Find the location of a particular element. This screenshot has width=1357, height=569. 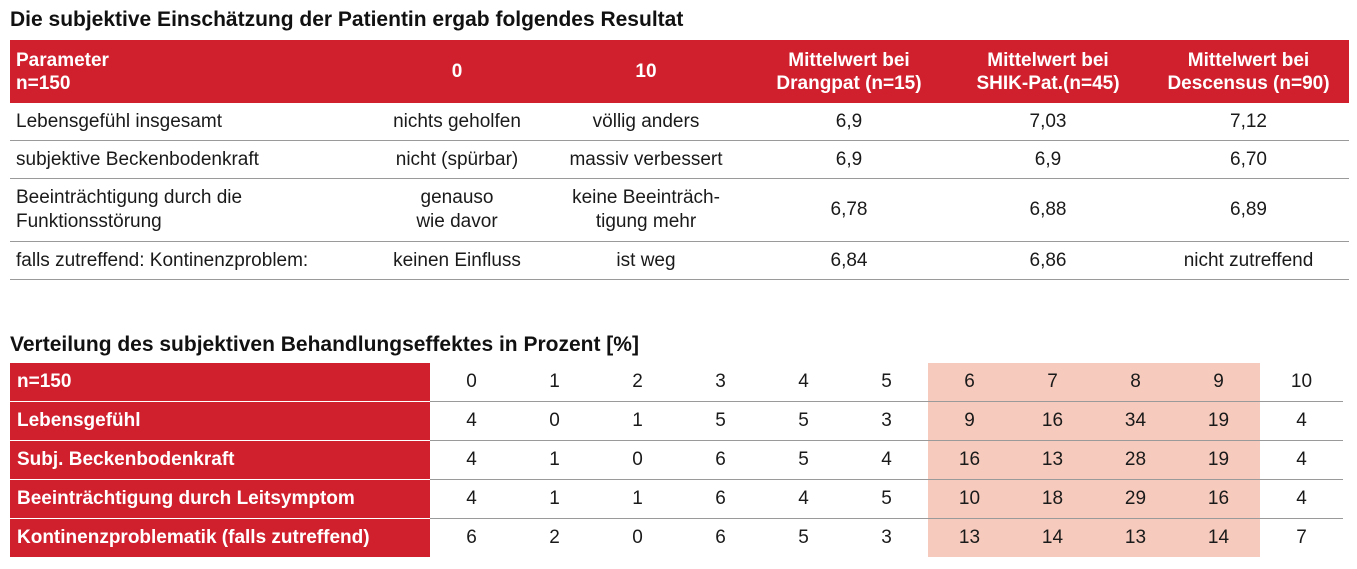

cell-text-line: völlig anders is located at coordinates (646, 121).